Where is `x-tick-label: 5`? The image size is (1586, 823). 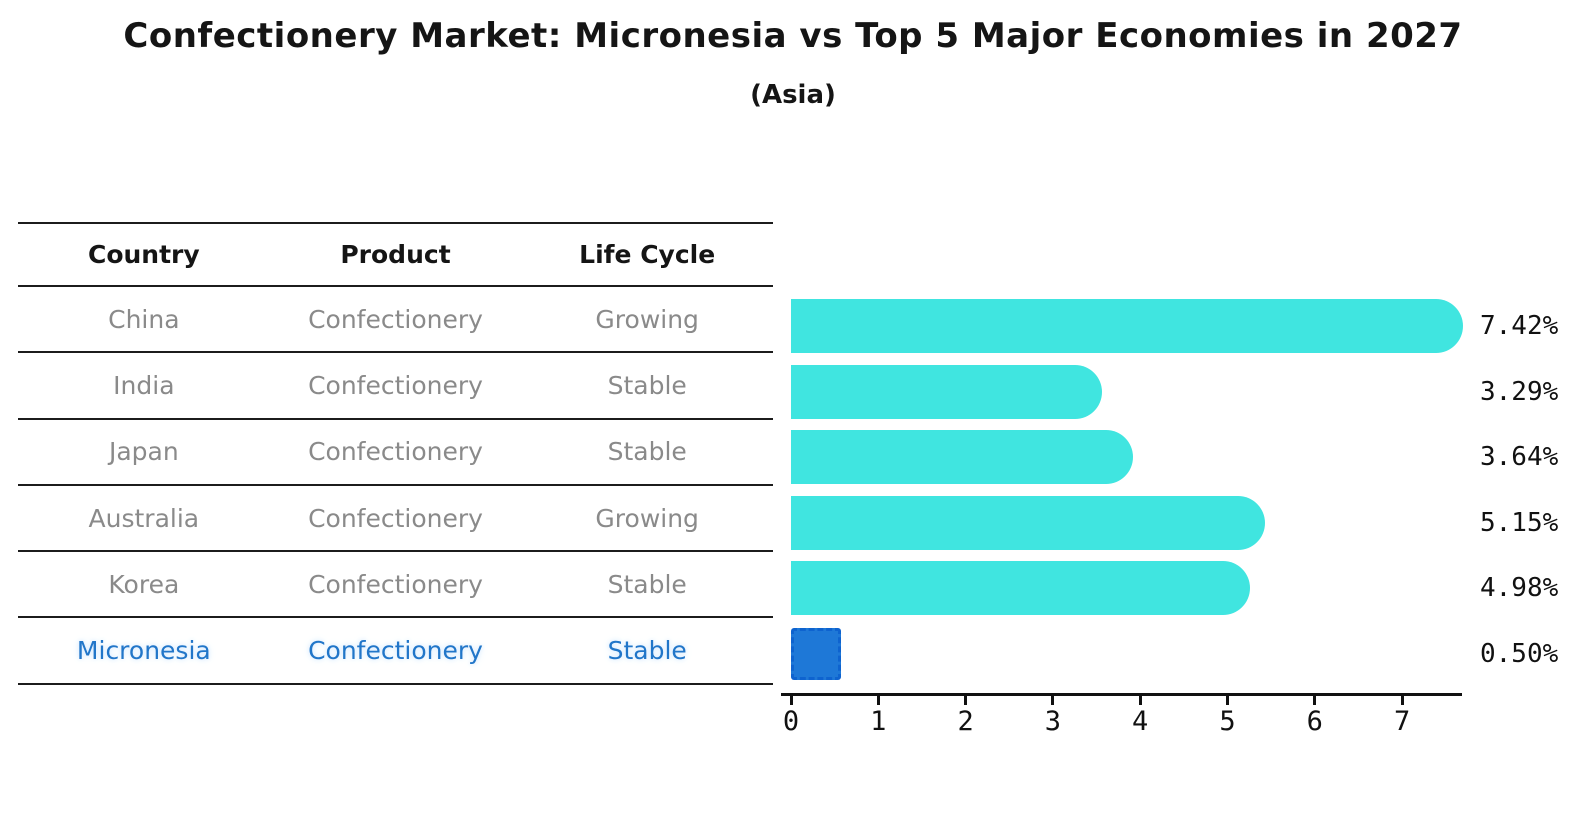
x-tick-label: 5 is located at coordinates (1227, 721).